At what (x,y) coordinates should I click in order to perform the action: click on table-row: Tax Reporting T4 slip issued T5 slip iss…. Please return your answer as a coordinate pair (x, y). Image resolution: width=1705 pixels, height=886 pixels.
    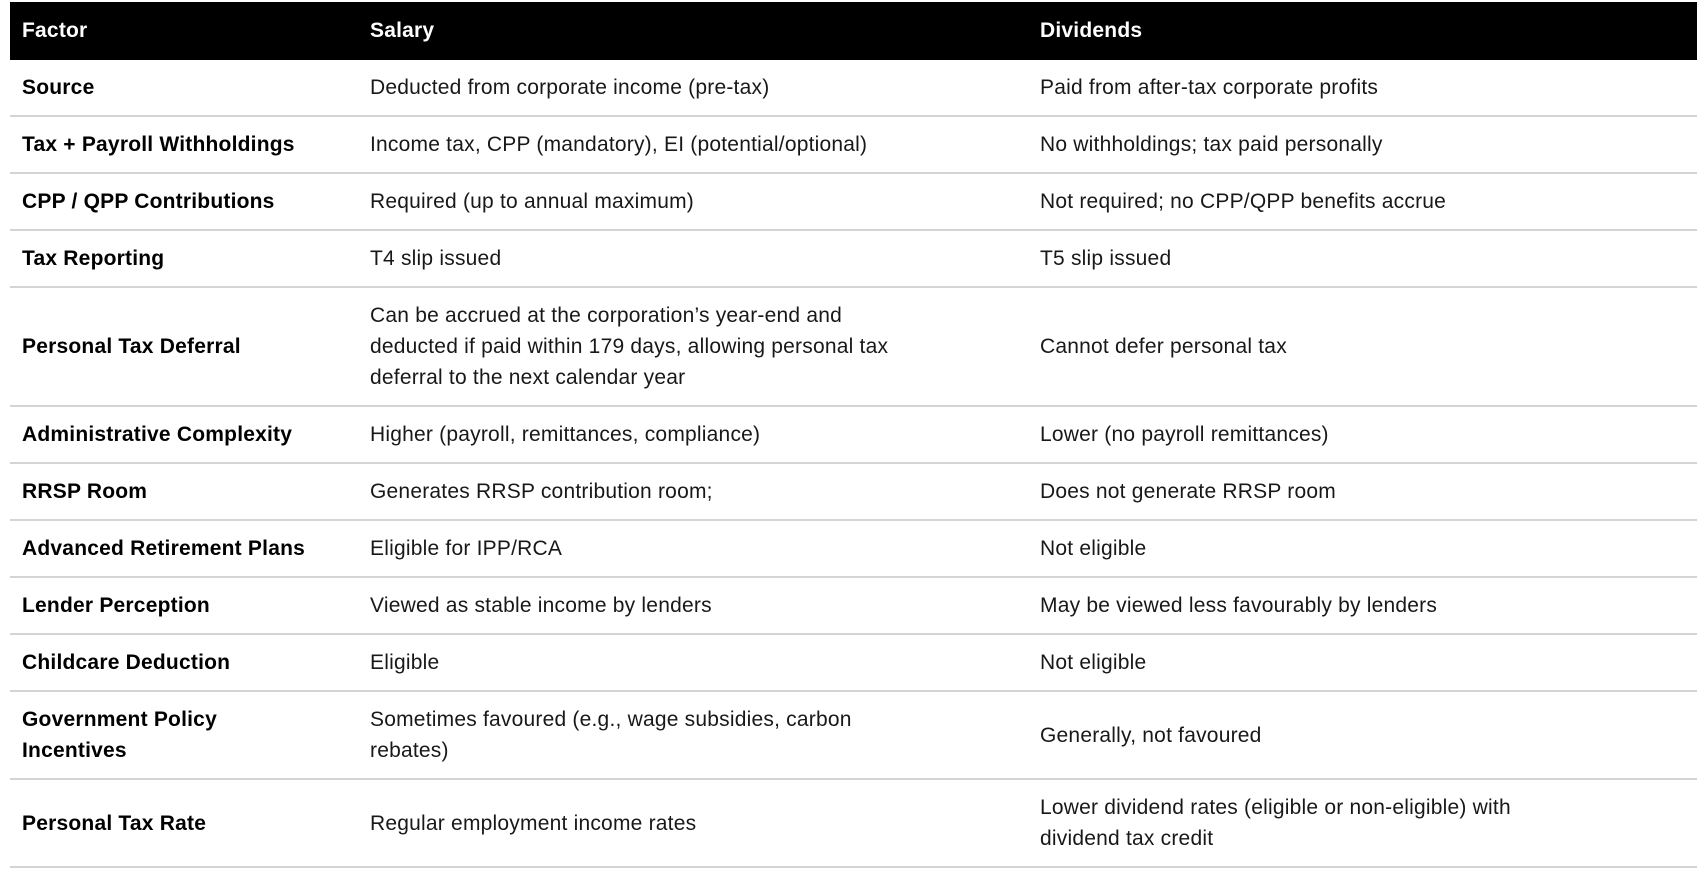
    Looking at the image, I should click on (853, 259).